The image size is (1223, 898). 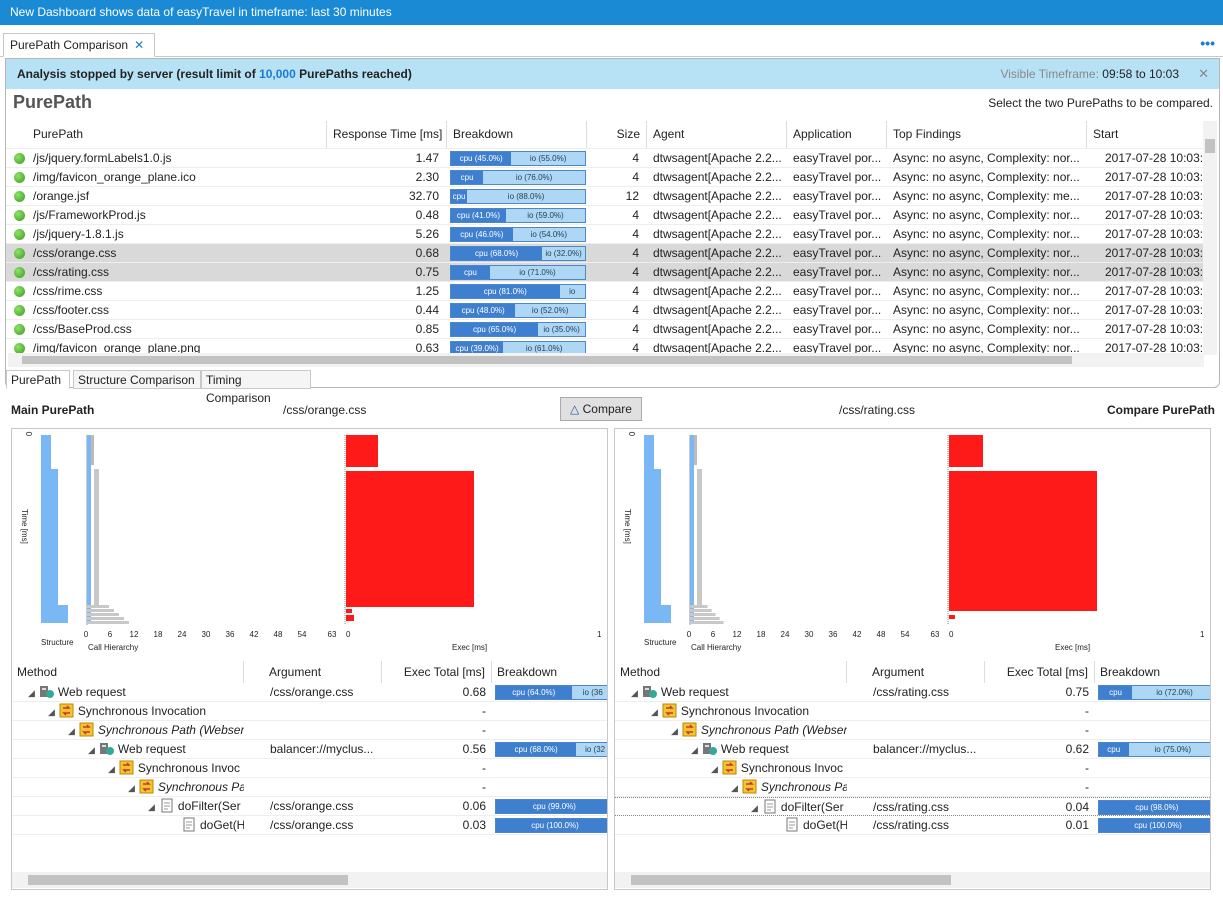 I want to click on breakdown-bar: cpu io (71.0%), so click(x=518, y=272).